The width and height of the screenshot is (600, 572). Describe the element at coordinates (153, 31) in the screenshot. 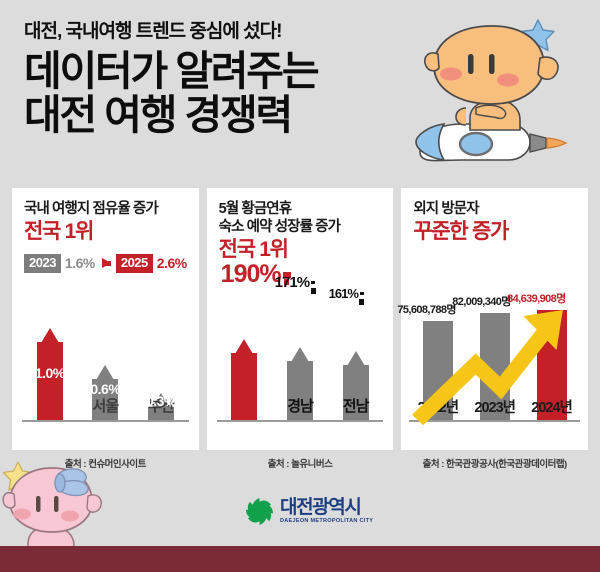

I see `header-subtitle: 대전, 국내여행 트렌드 중심에 섰다!` at that location.